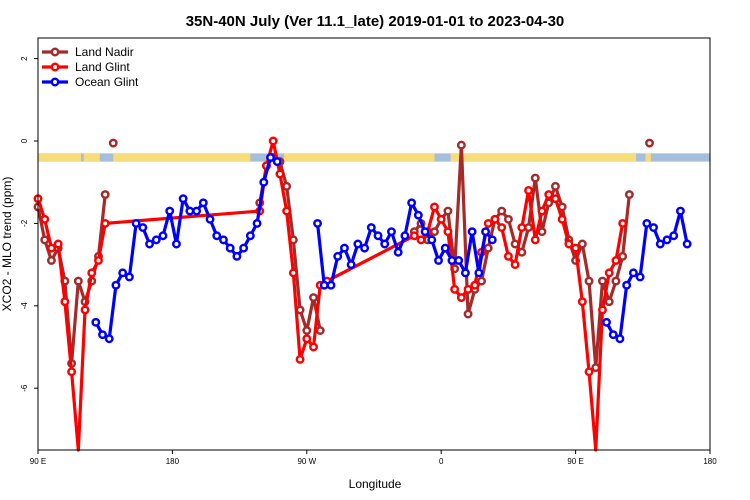  Describe the element at coordinates (374, 157) in the screenshot. I see `land-ocean-strip` at that location.